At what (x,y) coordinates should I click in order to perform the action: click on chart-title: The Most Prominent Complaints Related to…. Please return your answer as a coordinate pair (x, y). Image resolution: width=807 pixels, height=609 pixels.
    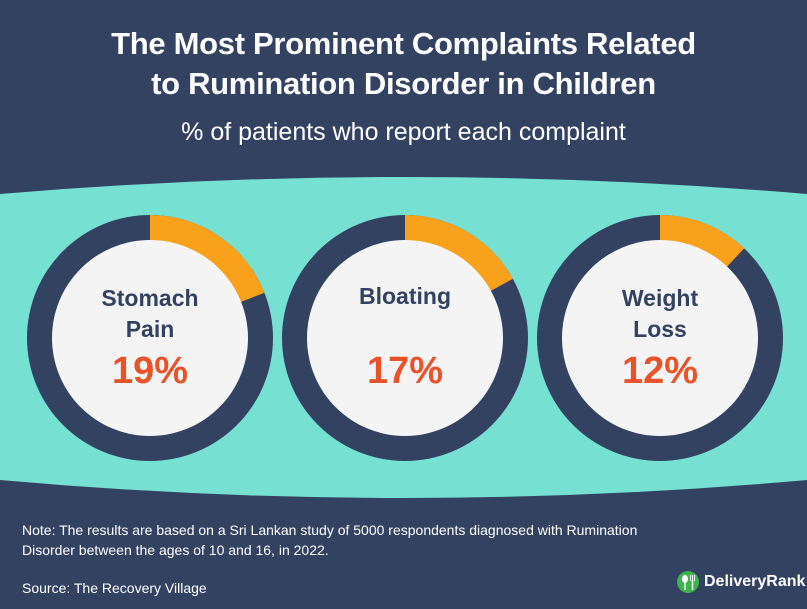
    Looking at the image, I should click on (403, 64).